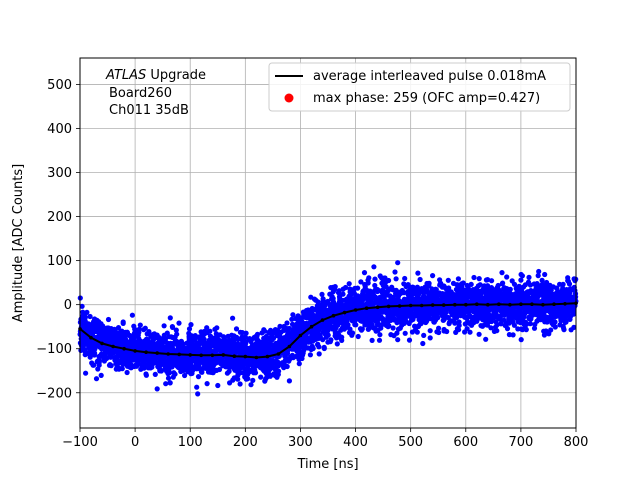  Describe the element at coordinates (176, 75) in the screenshot. I see `annotation-upgrade: Upgrade` at that location.